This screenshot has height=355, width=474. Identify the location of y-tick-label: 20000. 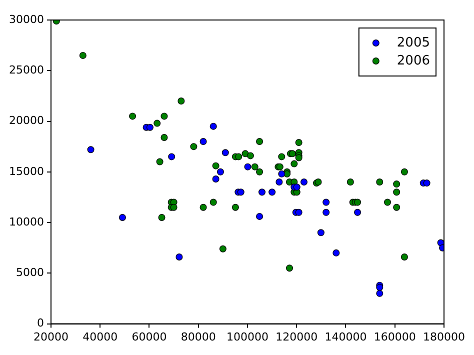
(26, 121).